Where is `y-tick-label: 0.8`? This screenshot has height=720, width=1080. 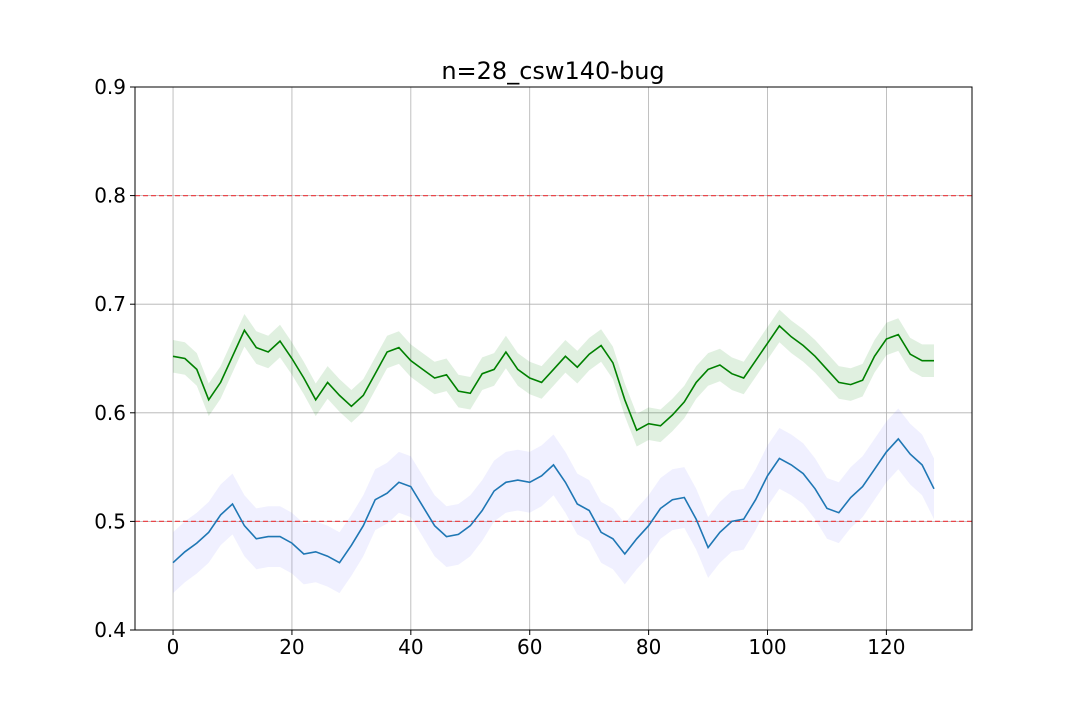 y-tick-label: 0.8 is located at coordinates (110, 196).